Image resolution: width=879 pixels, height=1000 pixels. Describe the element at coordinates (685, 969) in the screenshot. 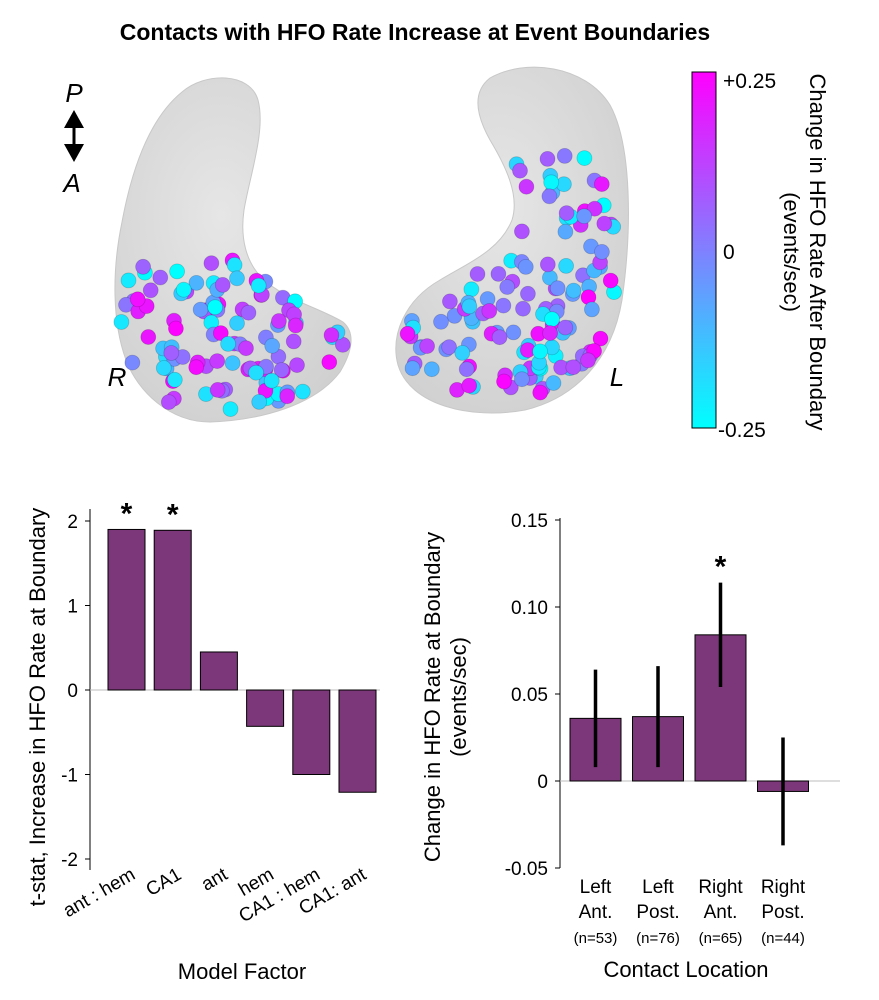

I see `chart2-x-axis-label: Contact Location` at that location.